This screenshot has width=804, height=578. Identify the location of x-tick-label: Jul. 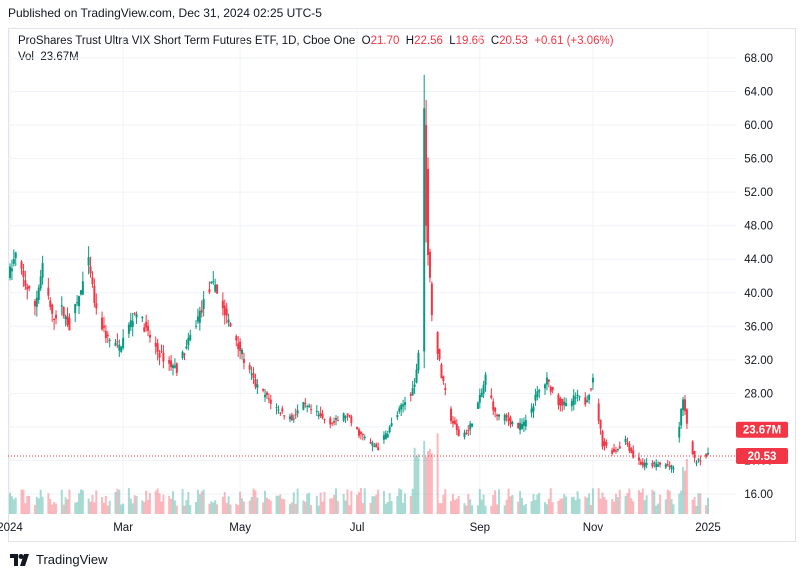
(357, 528).